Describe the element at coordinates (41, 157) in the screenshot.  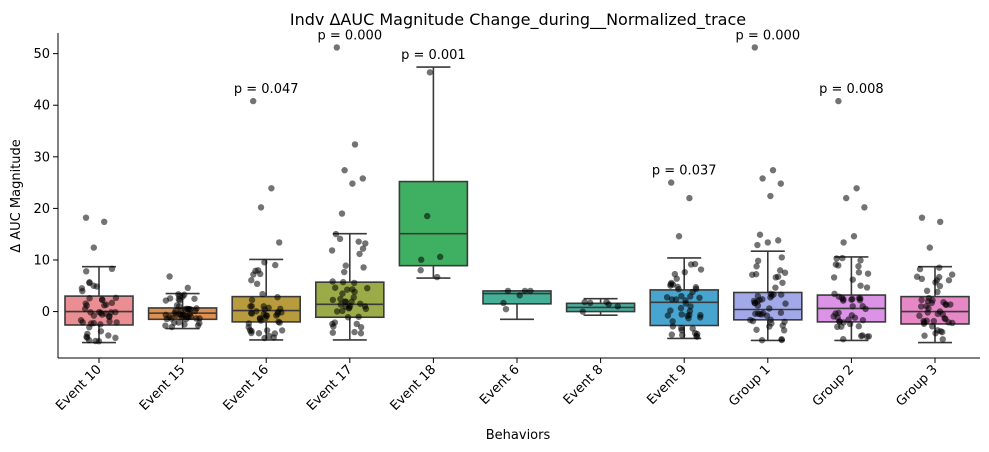
I see `y-tick-label: 30` at that location.